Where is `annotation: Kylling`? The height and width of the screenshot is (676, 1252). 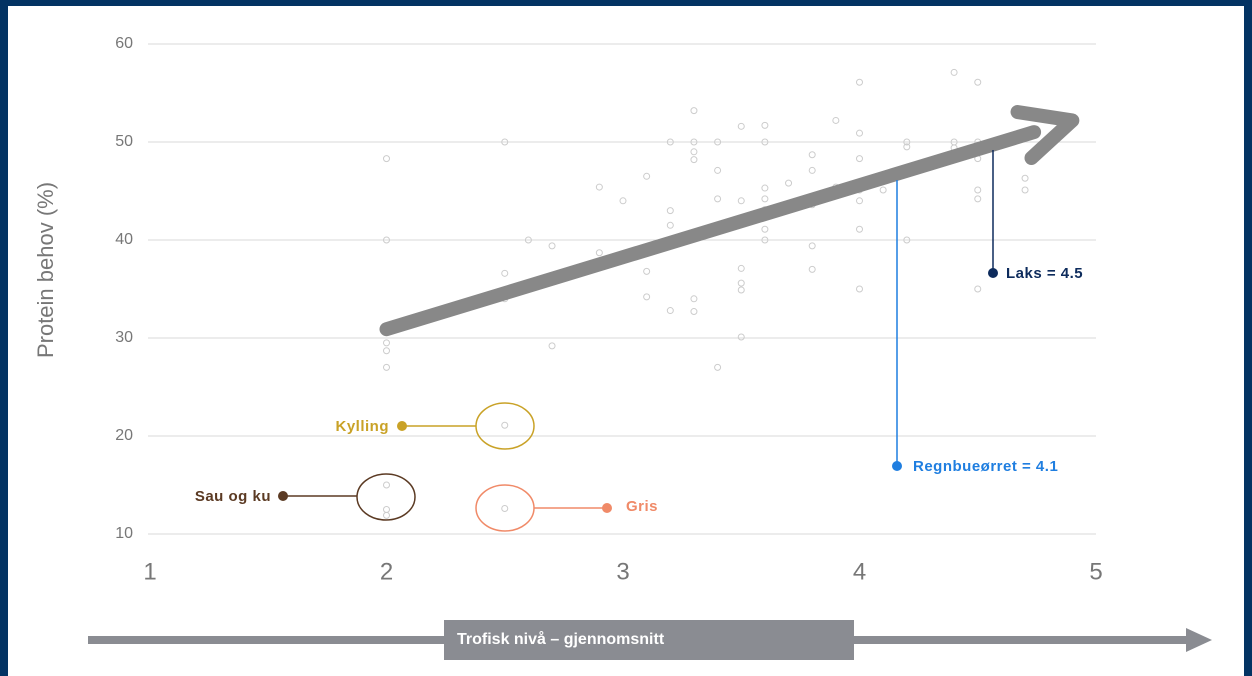
annotation: Kylling is located at coordinates (362, 426).